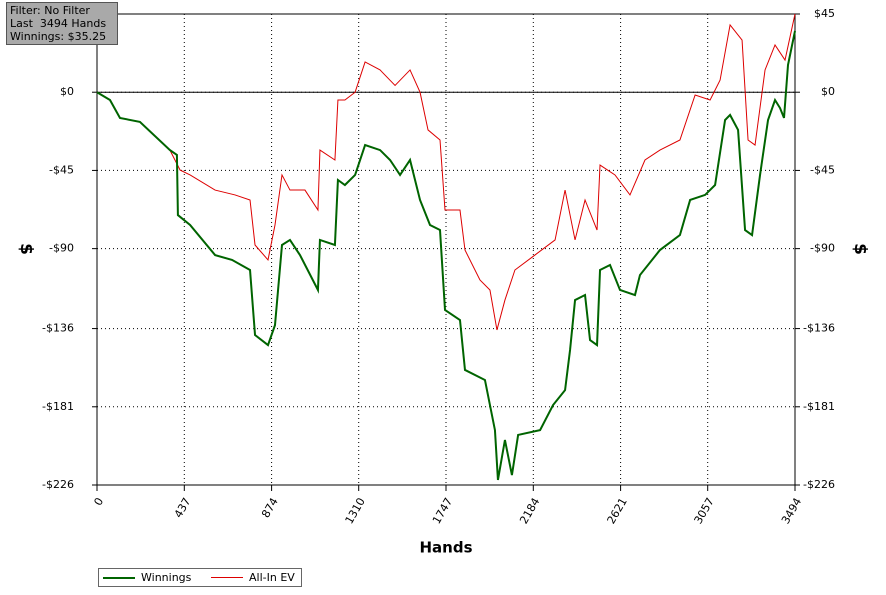 This screenshot has width=886, height=595. What do you see at coordinates (442, 511) in the screenshot?
I see `x-tick-label: 1747` at bounding box center [442, 511].